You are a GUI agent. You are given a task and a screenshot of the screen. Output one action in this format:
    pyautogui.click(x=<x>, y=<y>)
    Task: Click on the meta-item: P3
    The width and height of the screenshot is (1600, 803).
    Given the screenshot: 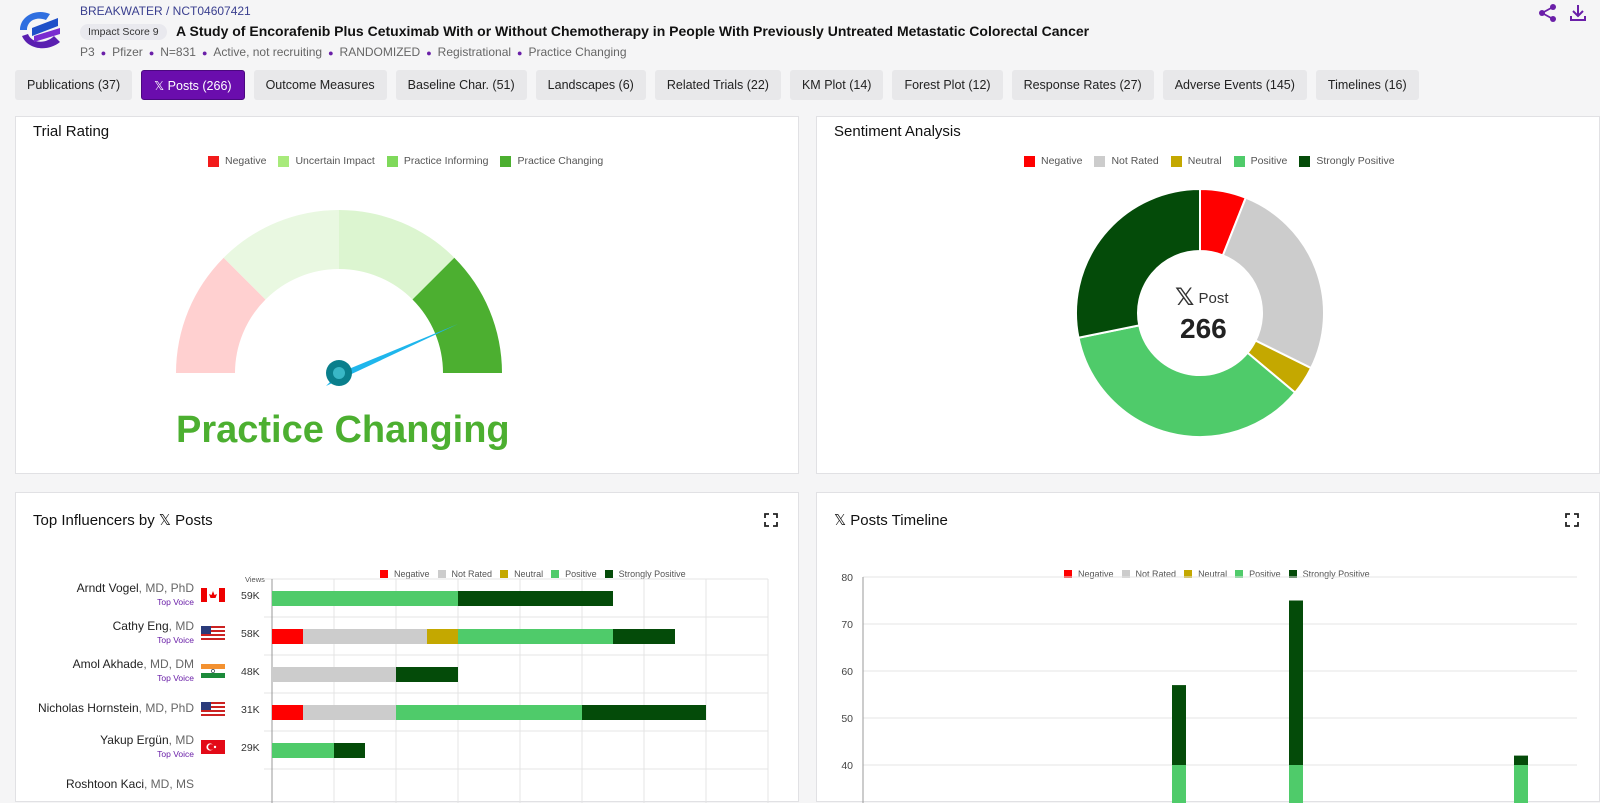 What is the action you would take?
    pyautogui.click(x=87, y=52)
    